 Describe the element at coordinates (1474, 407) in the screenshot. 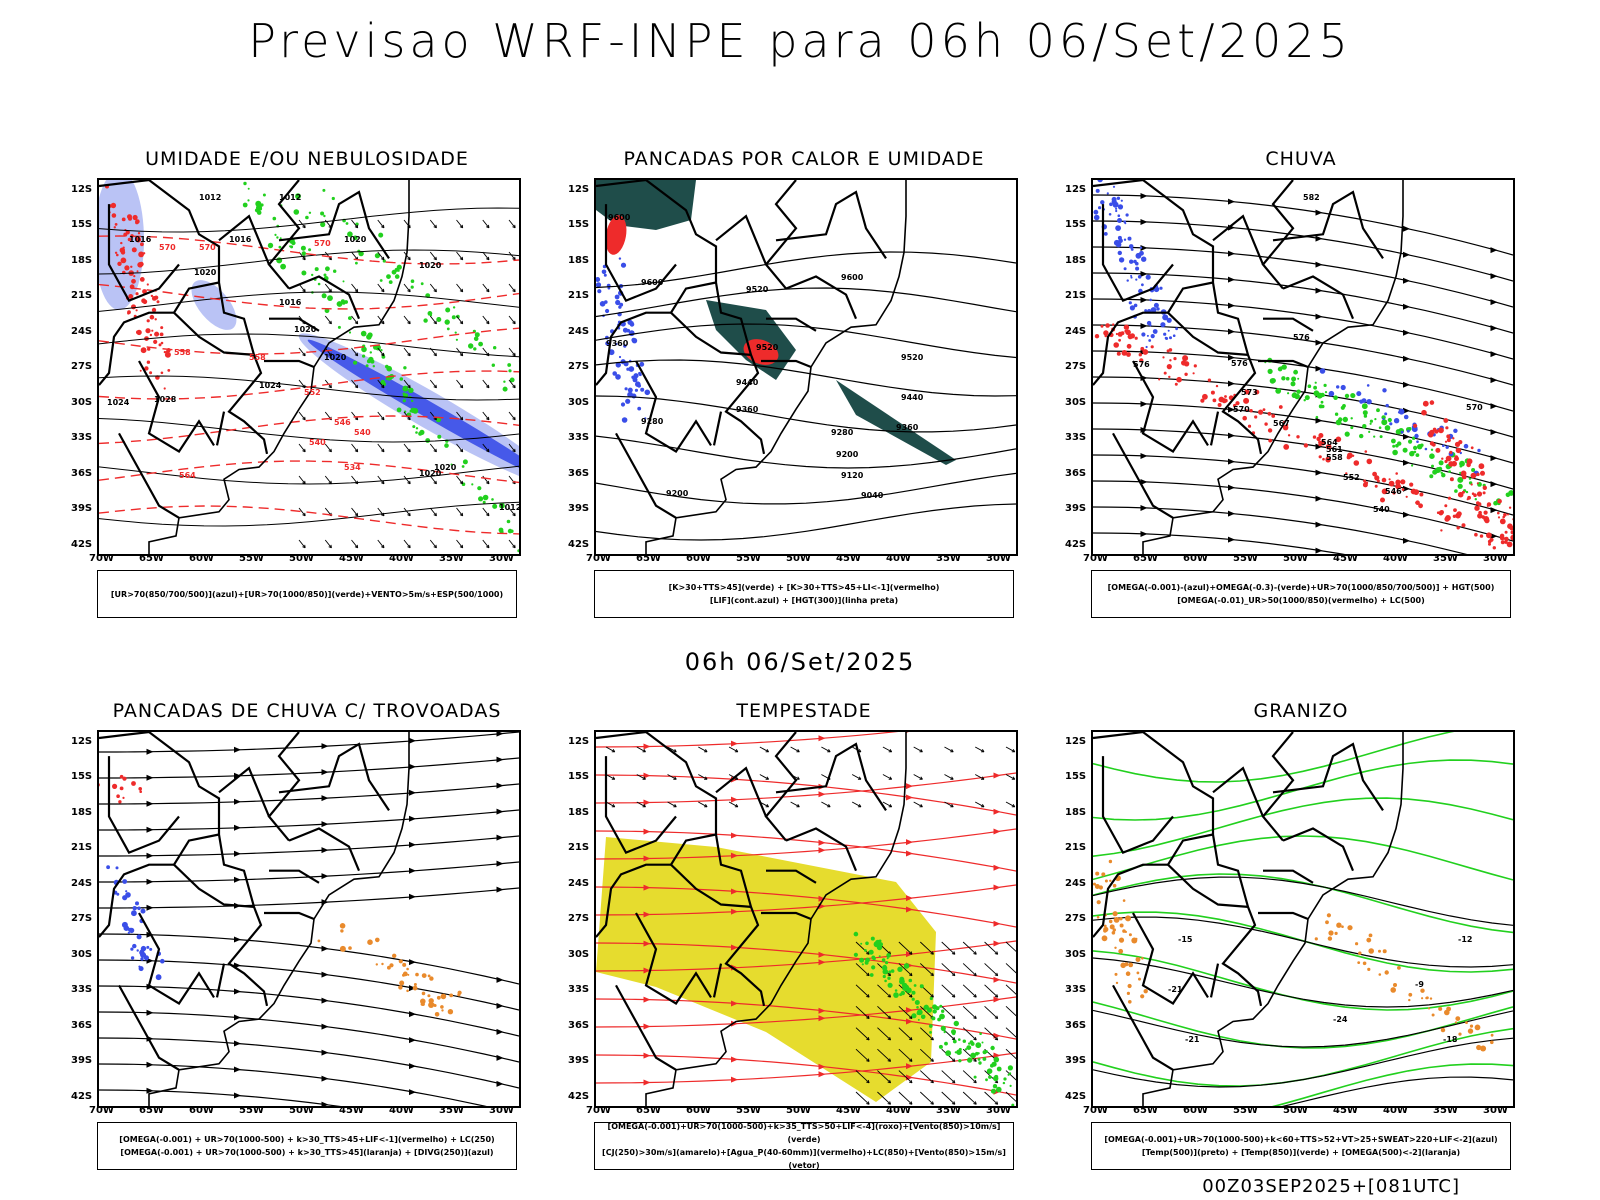

I see `contour-label: 570` at that location.